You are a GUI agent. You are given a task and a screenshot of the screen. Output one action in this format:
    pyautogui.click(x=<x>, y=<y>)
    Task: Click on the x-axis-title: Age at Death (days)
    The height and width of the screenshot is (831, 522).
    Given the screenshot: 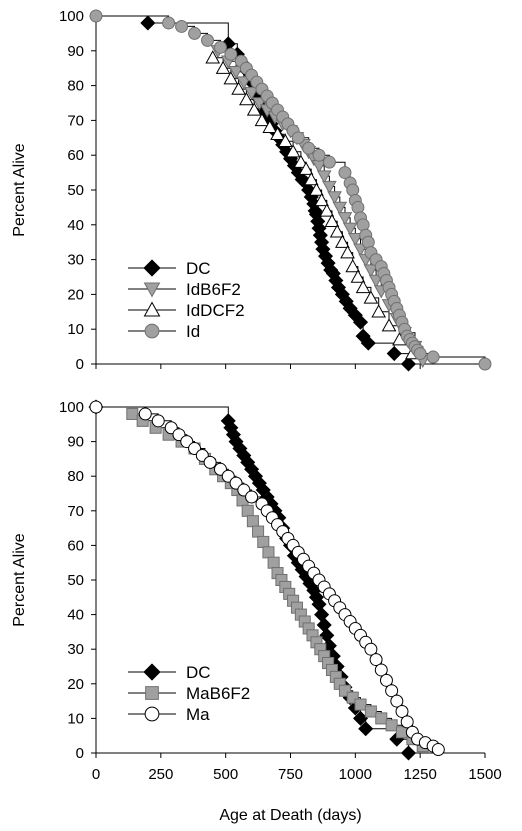 What is the action you would take?
    pyautogui.click(x=290, y=815)
    